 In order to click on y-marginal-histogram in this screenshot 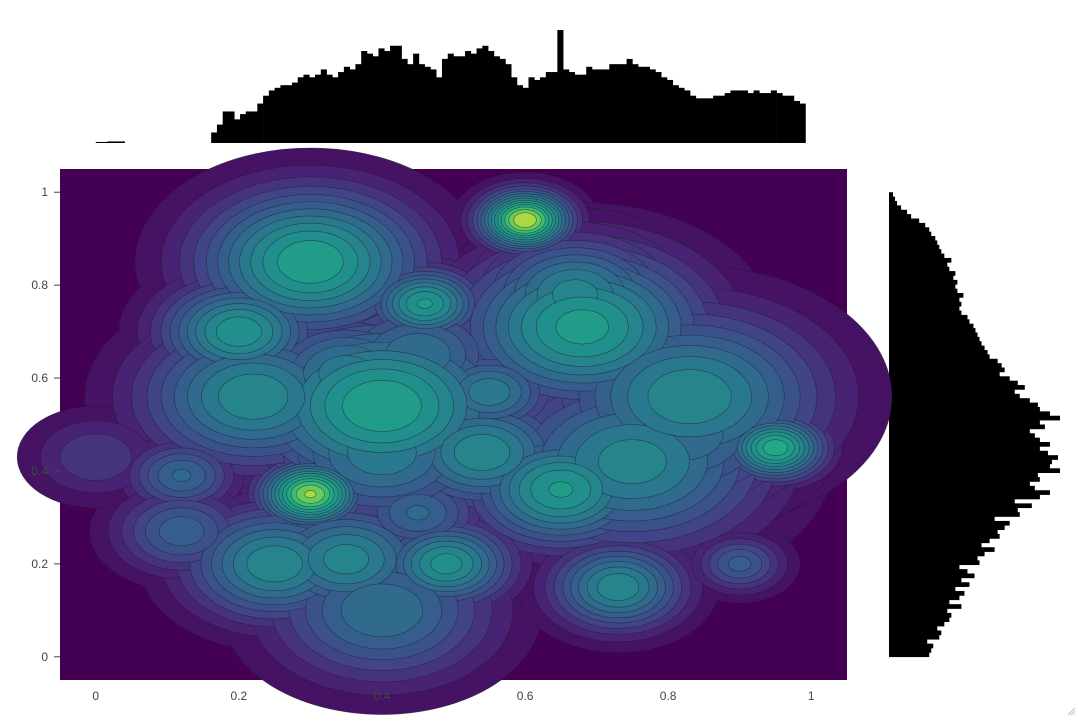, I will do `click(974, 425)`.